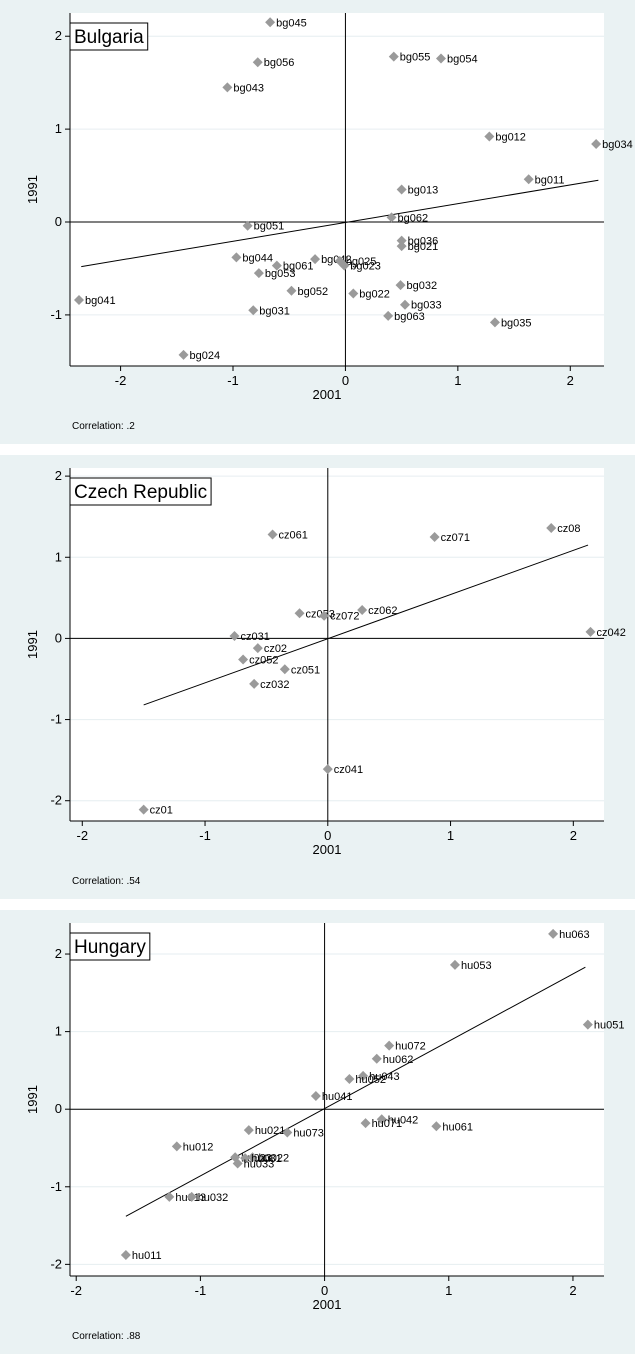 This screenshot has height=1355, width=635. I want to click on point-label: bg063, so click(409, 317).